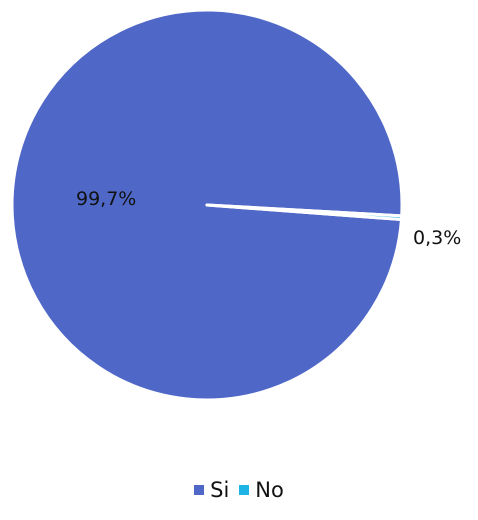  Describe the element at coordinates (437, 238) in the screenshot. I see `data-label-no: 0,3%` at that location.